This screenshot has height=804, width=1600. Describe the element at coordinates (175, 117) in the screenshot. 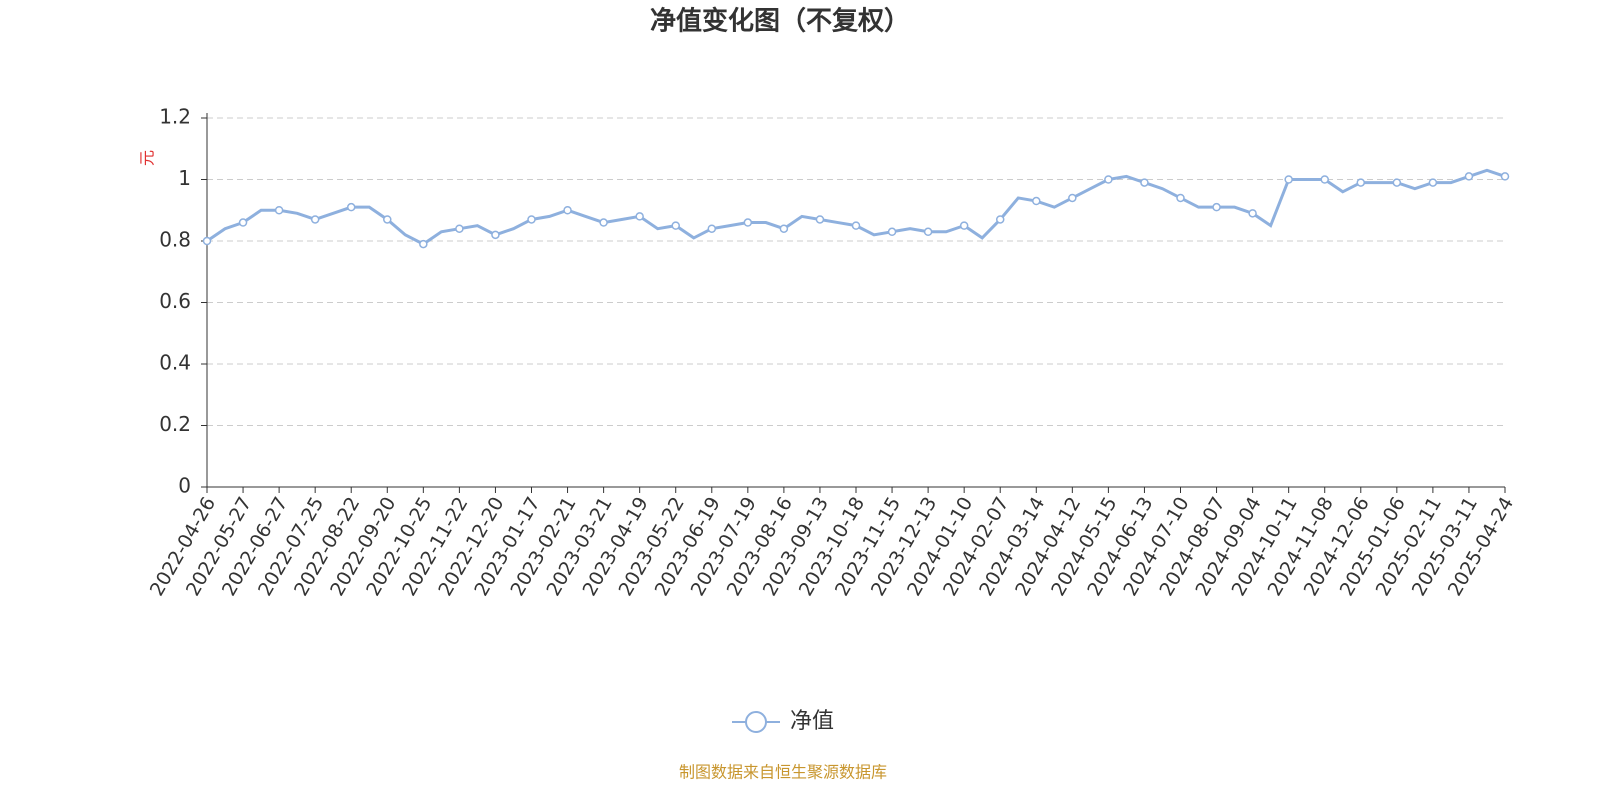

I see `y-tick-label: 1.2` at that location.